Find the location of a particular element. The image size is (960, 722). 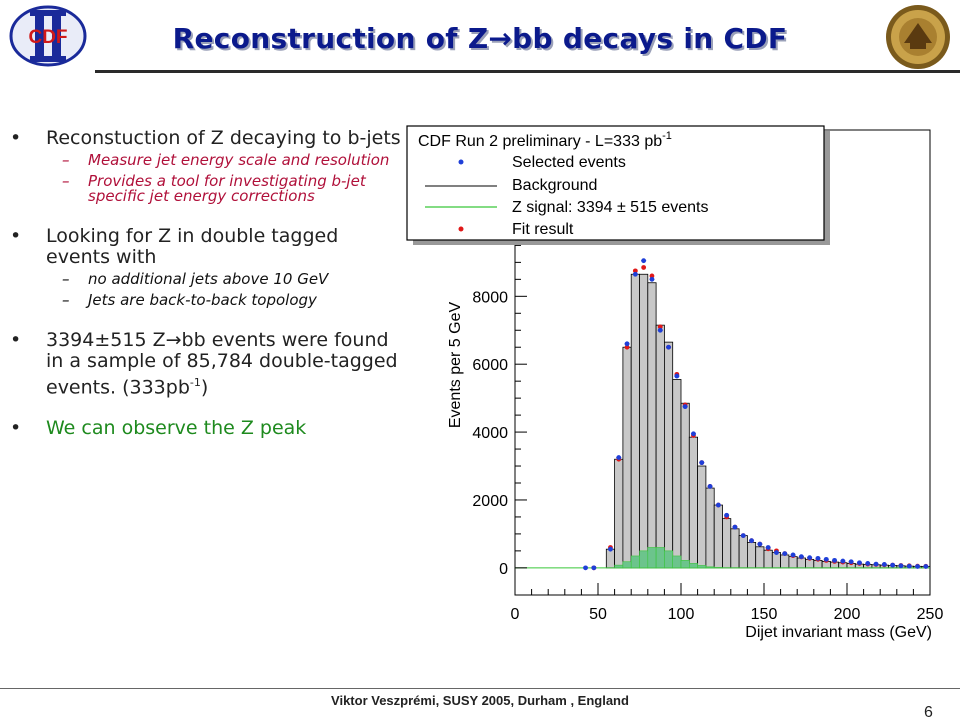

bullet-1: •Reconstuction of Z decaying to b-jets is located at coordinates (206, 138).